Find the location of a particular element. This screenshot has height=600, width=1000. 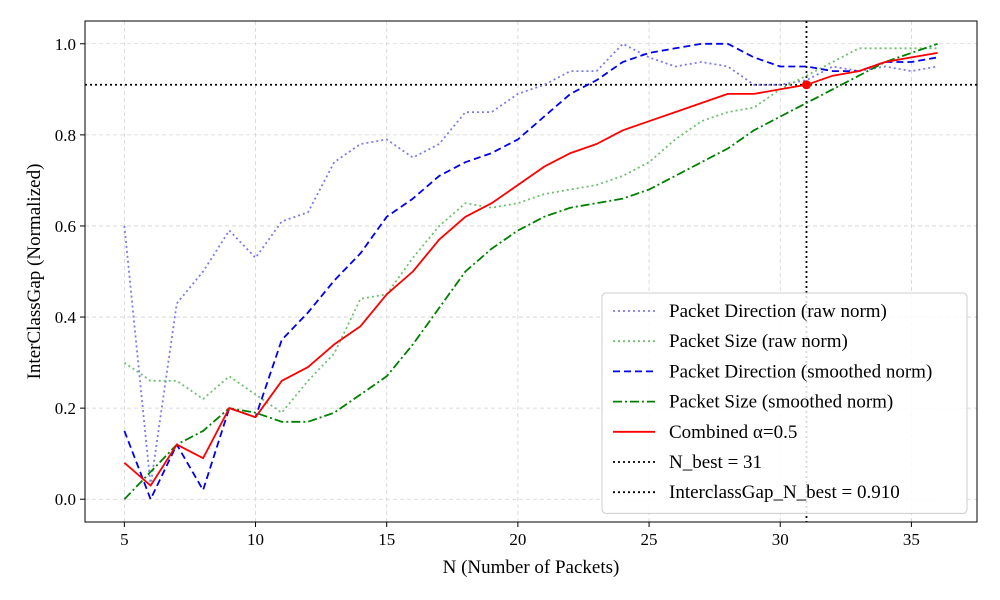

y-axis-ticks: 0.0 0.2 0.4 0.6 0.8 1.0 is located at coordinates (70, 272).